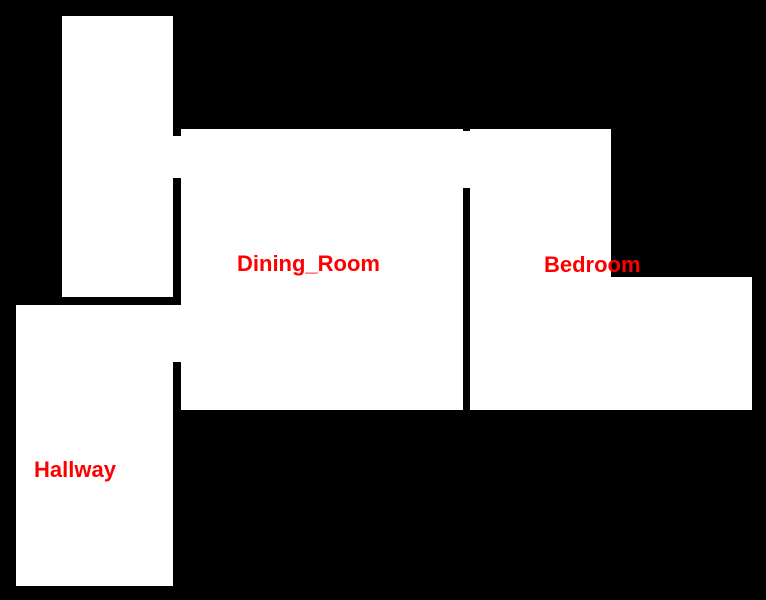  Describe the element at coordinates (592, 264) in the screenshot. I see `bedroom-label: Bedroom` at that location.